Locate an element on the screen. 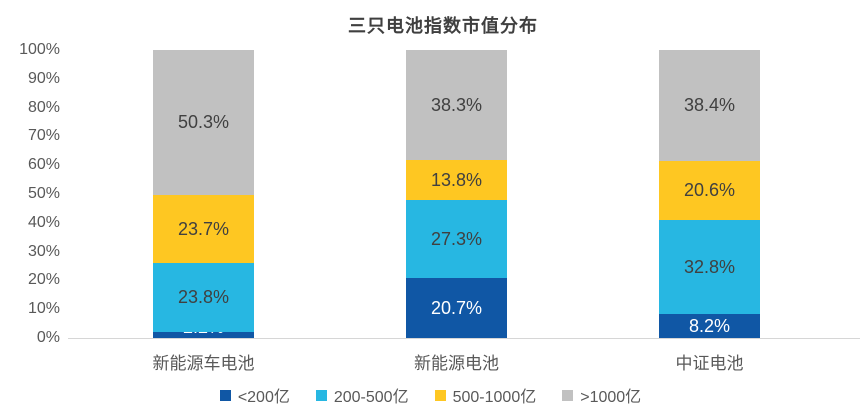 The image size is (861, 410). legend-label: 500-1000亿 is located at coordinates (494, 397).